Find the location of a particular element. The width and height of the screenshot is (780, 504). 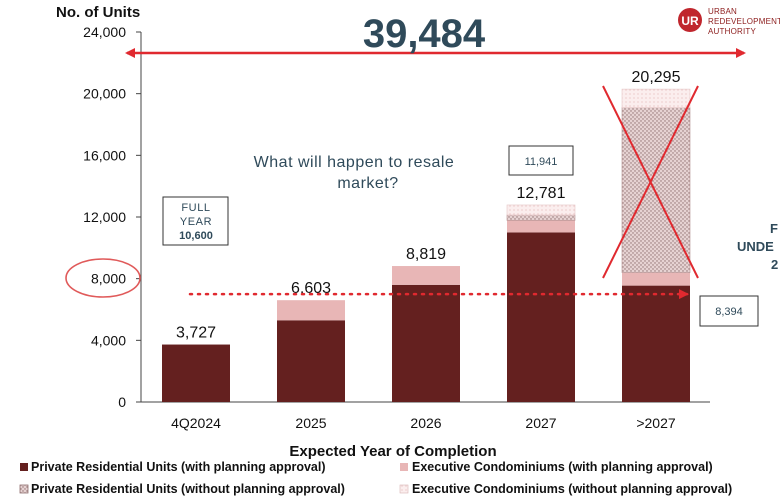

y-tick-label: 12,000 is located at coordinates (104, 217).